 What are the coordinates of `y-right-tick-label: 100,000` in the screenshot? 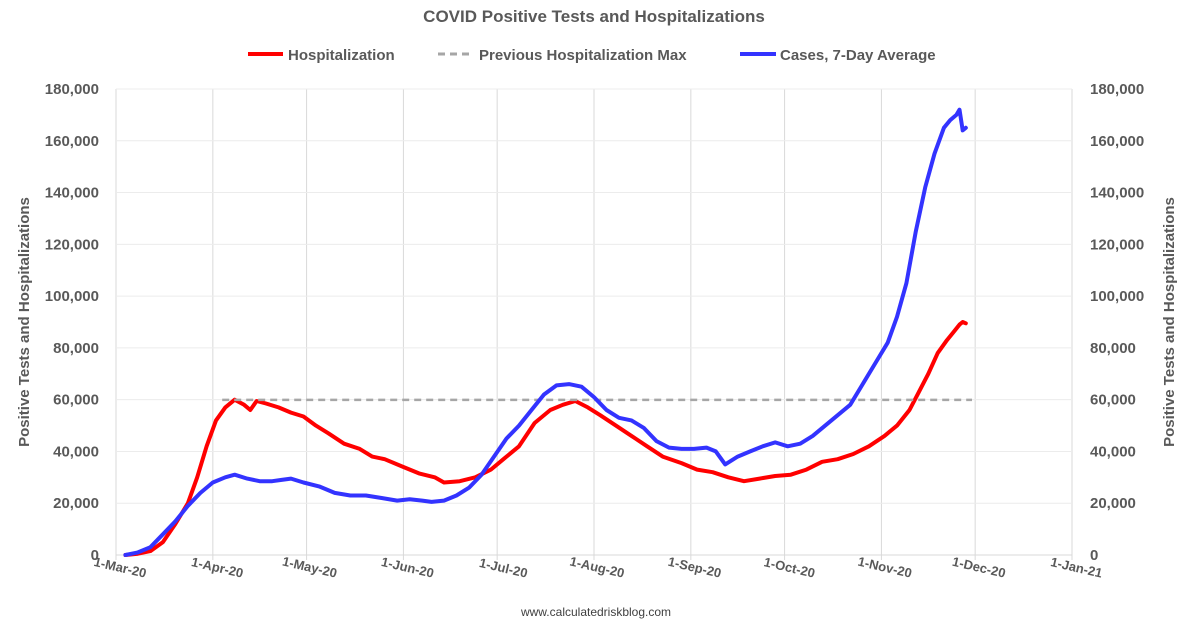 It's located at (1117, 296).